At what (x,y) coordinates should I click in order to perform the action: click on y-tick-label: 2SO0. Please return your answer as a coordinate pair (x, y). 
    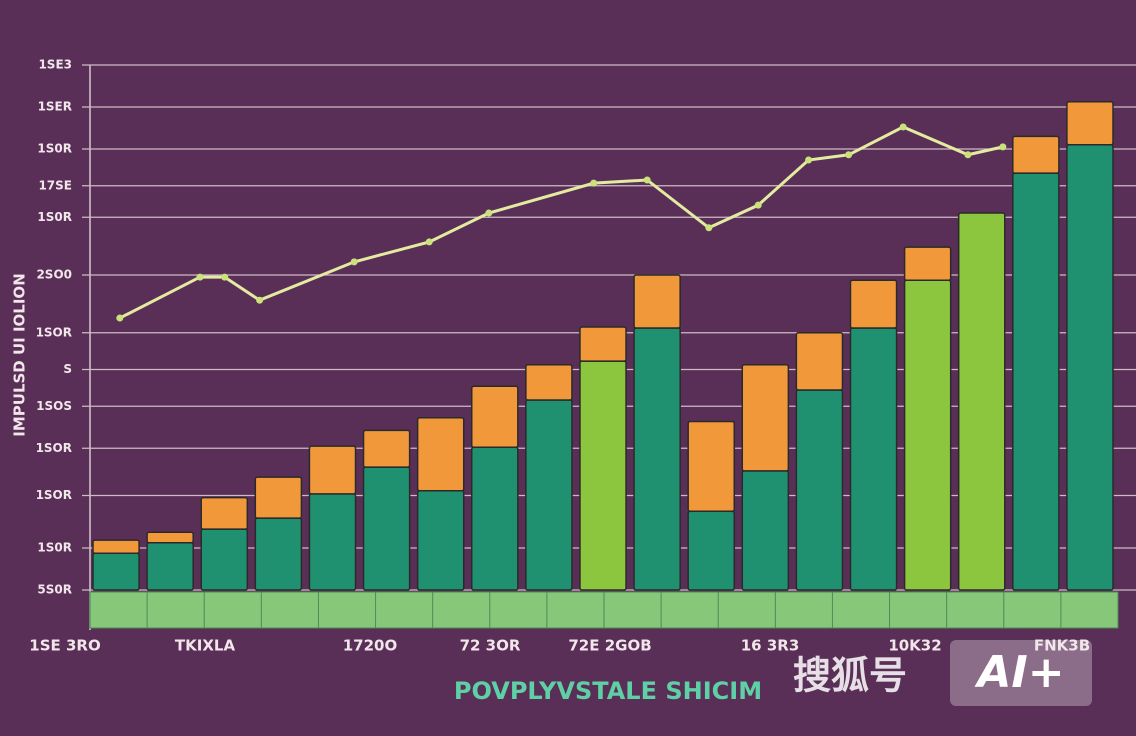
    Looking at the image, I should click on (54, 275).